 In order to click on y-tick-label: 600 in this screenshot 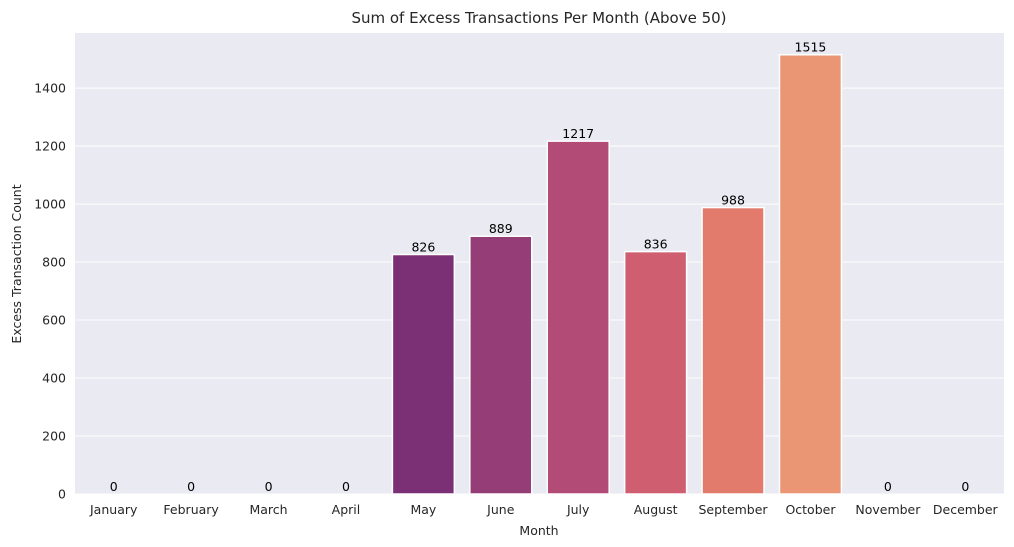, I will do `click(54, 320)`.